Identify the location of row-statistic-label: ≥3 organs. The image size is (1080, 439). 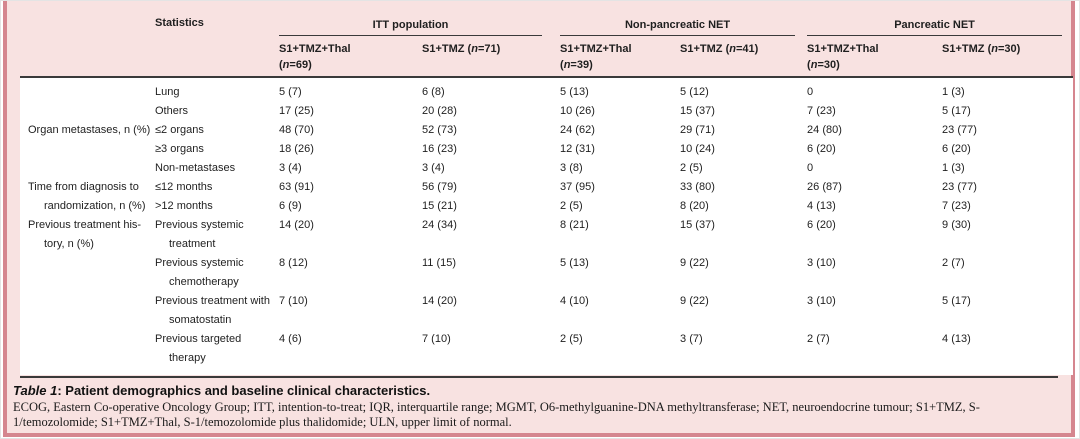
(179, 149).